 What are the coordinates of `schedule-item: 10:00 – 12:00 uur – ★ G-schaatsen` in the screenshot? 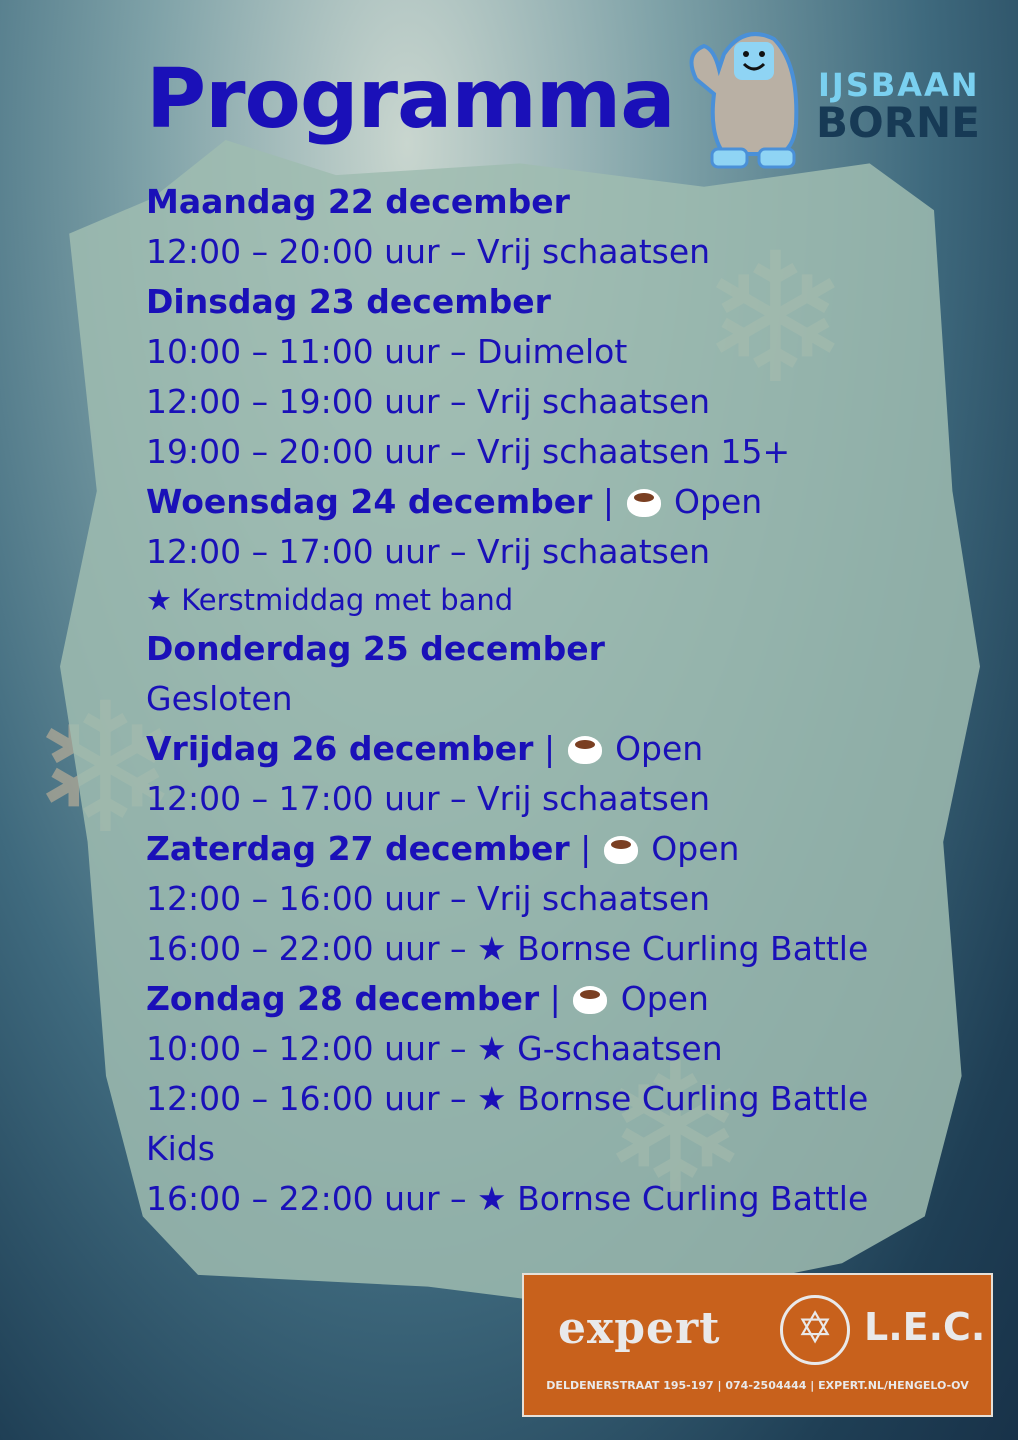 It's located at (507, 1049).